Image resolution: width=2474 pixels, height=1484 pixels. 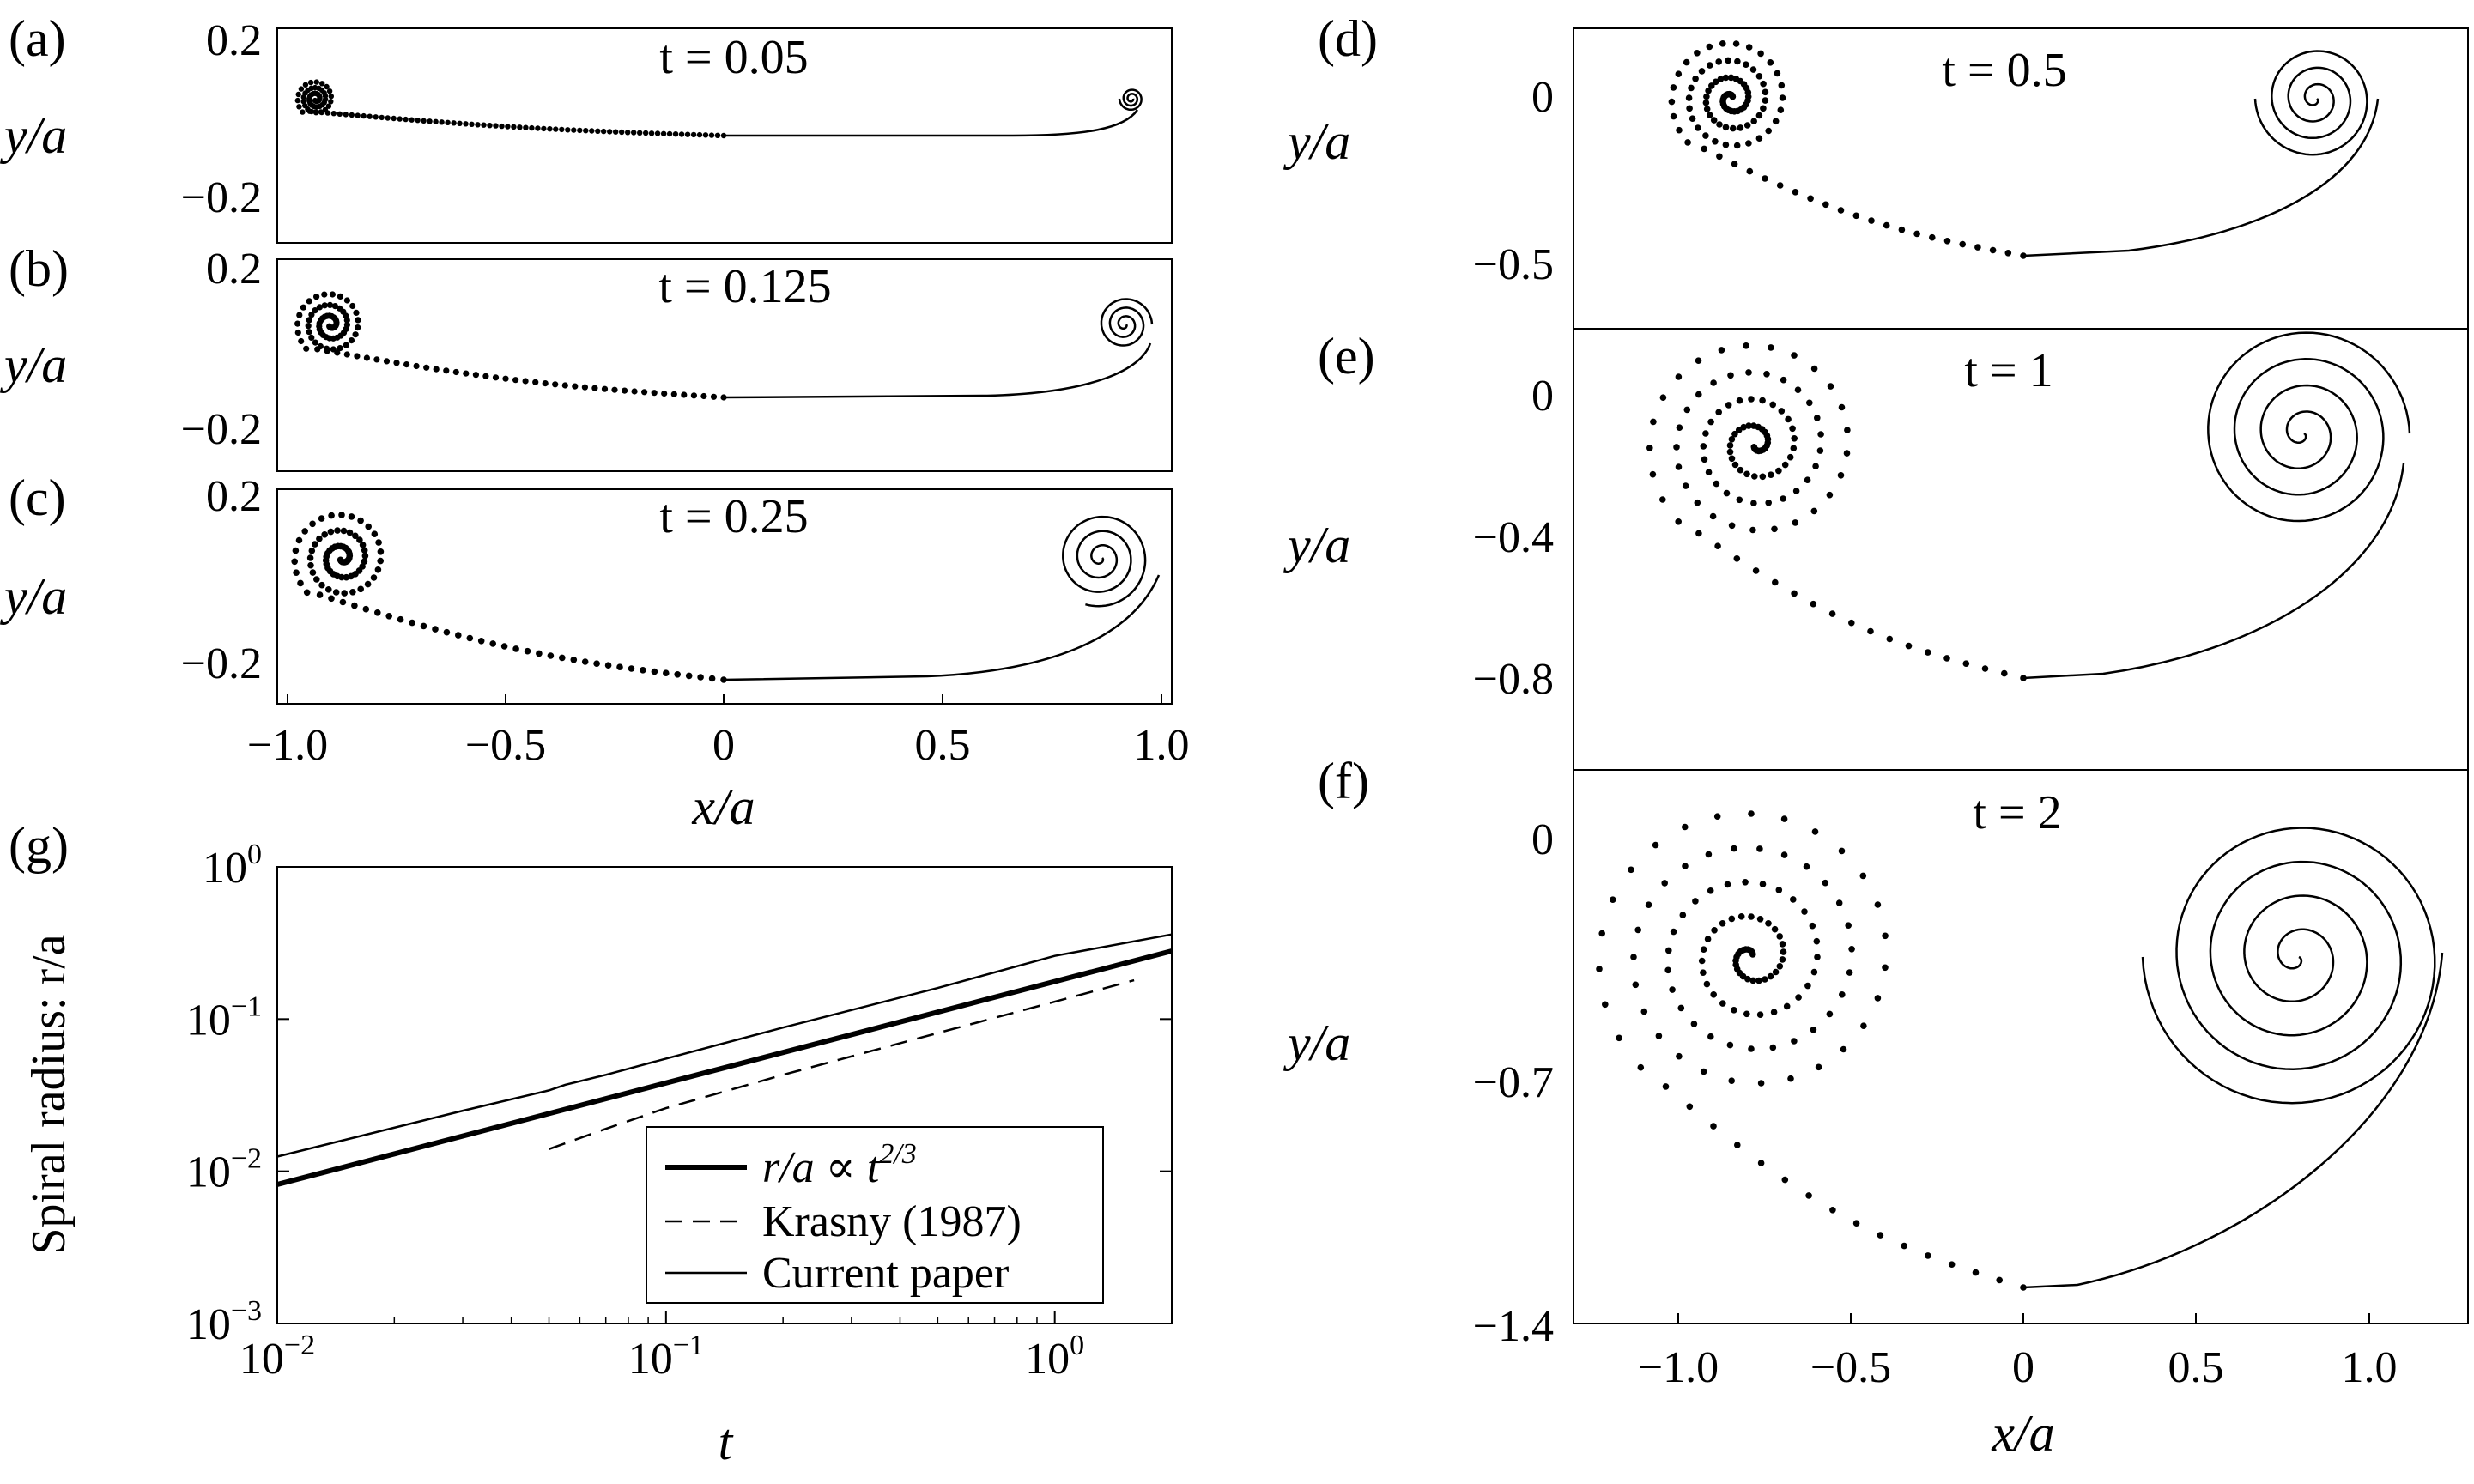 I want to click on panel-d-left-dots, so click(x=1847, y=149).